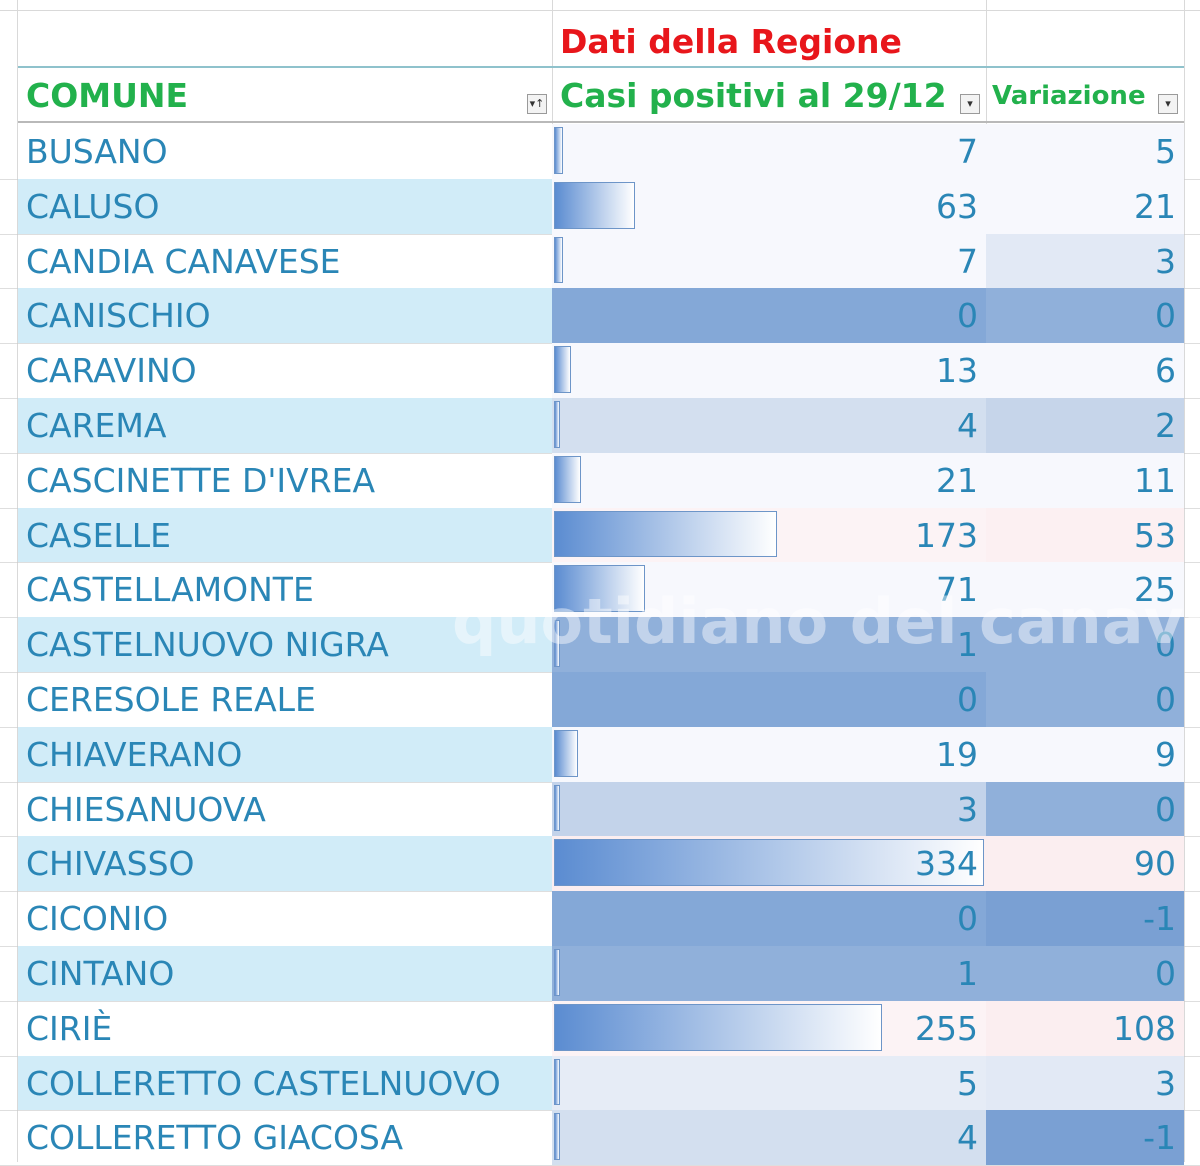 Image resolution: width=1200 pixels, height=1166 pixels. Describe the element at coordinates (537, 104) in the screenshot. I see `filter-sort-comune-button: ▾↑` at that location.